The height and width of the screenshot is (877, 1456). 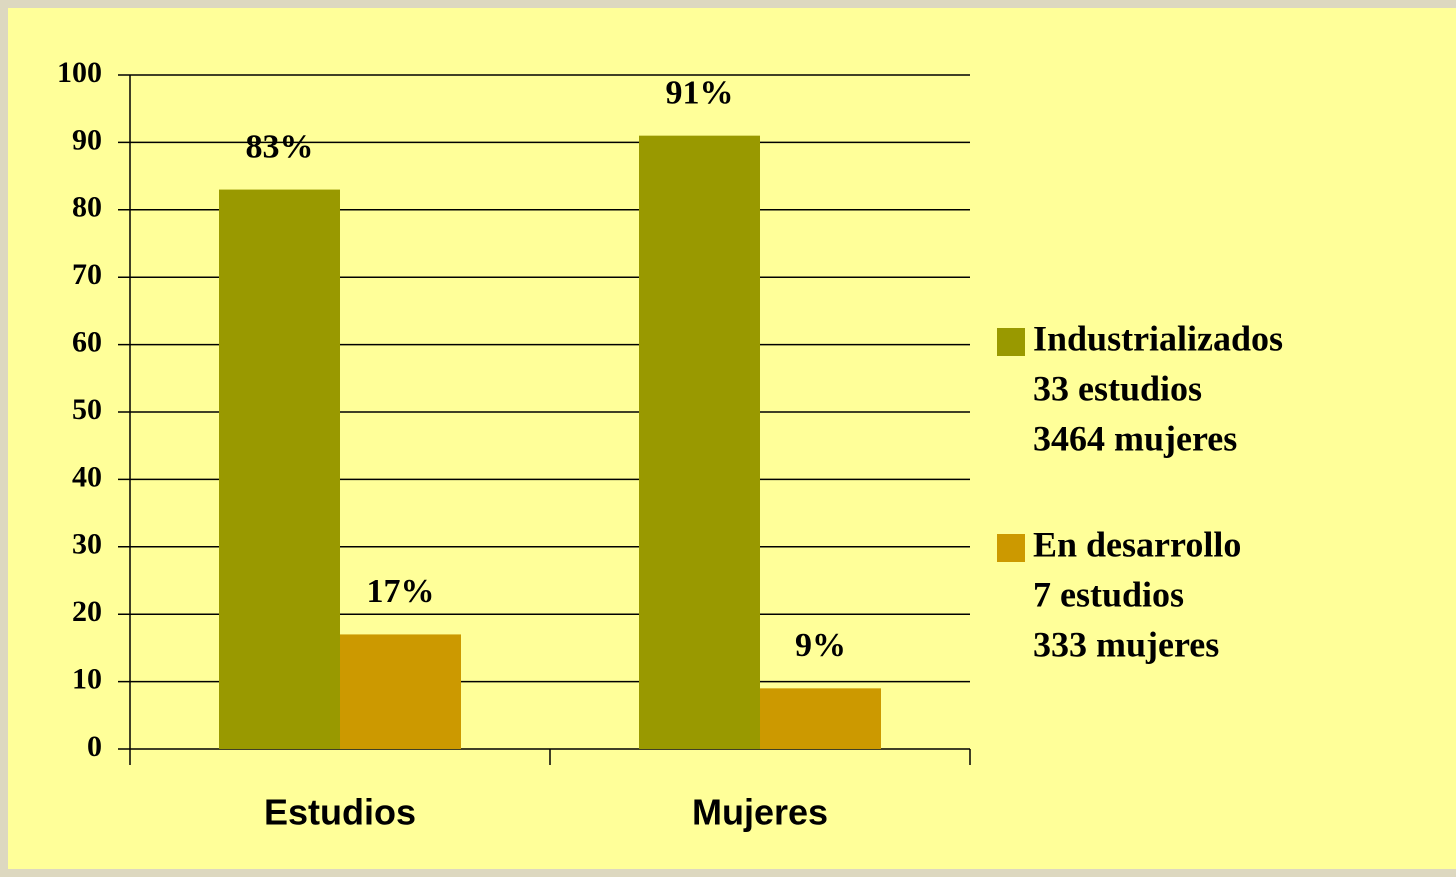 What do you see at coordinates (1108, 594) in the screenshot?
I see `legend-detail: 7 estudios` at bounding box center [1108, 594].